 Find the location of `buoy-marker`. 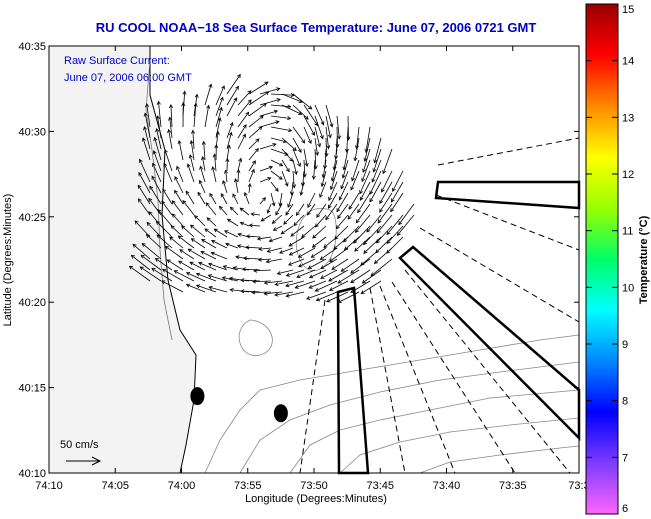

buoy-marker is located at coordinates (197, 396).